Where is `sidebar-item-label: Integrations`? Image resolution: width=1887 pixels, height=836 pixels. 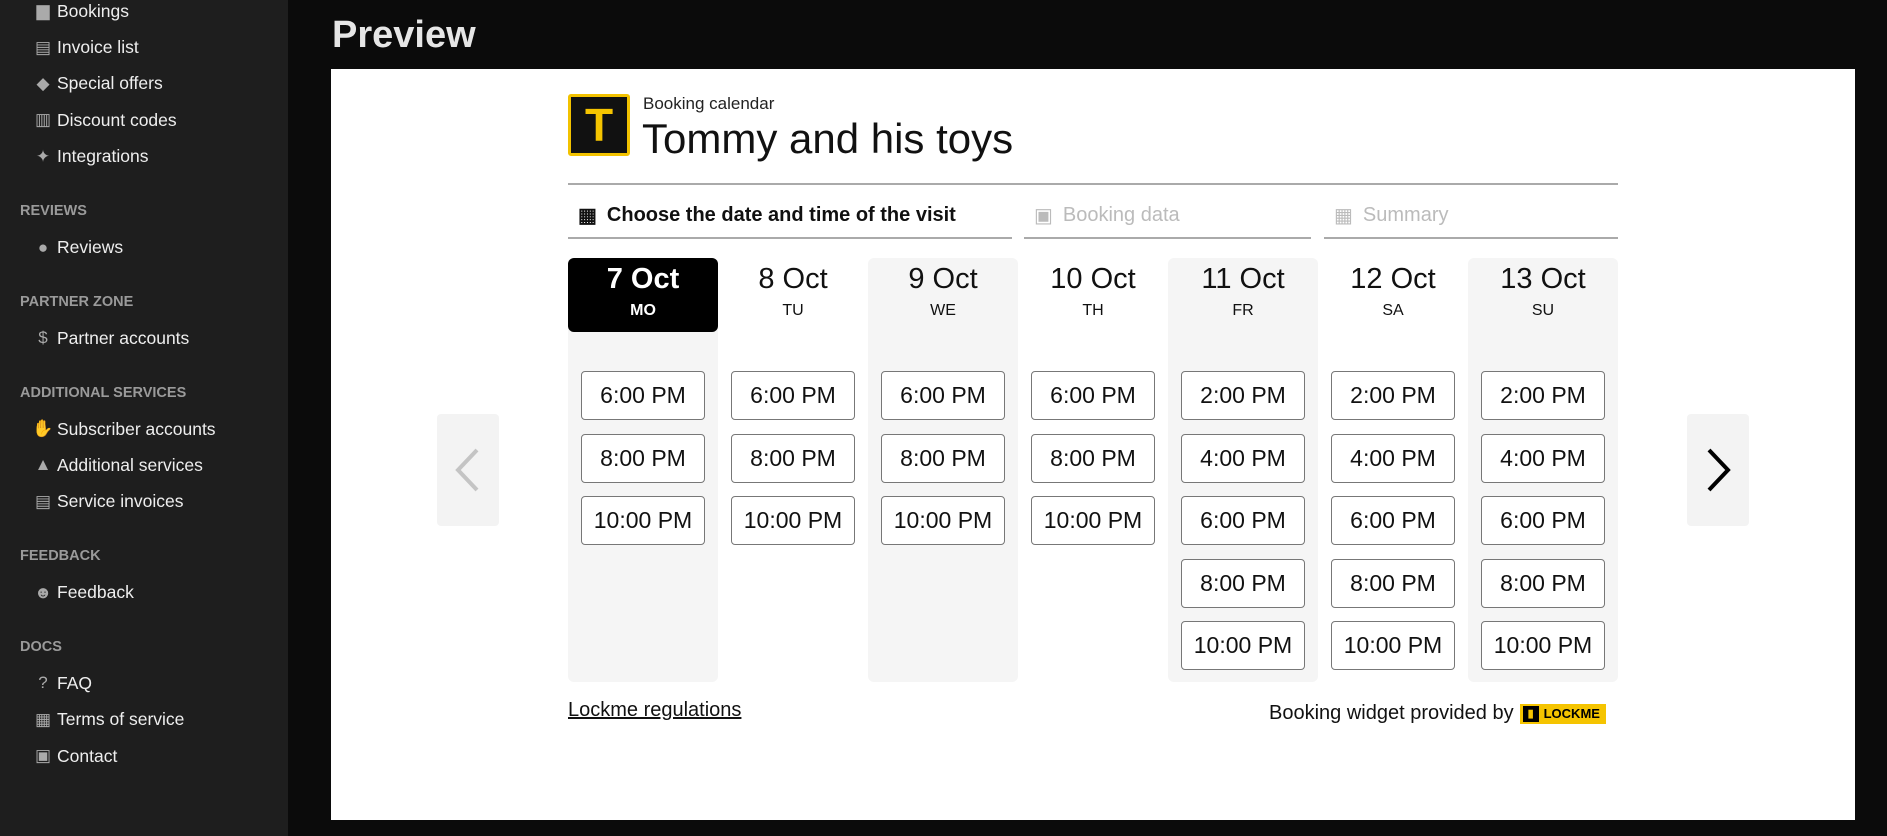
sidebar-item-label: Integrations is located at coordinates (103, 156).